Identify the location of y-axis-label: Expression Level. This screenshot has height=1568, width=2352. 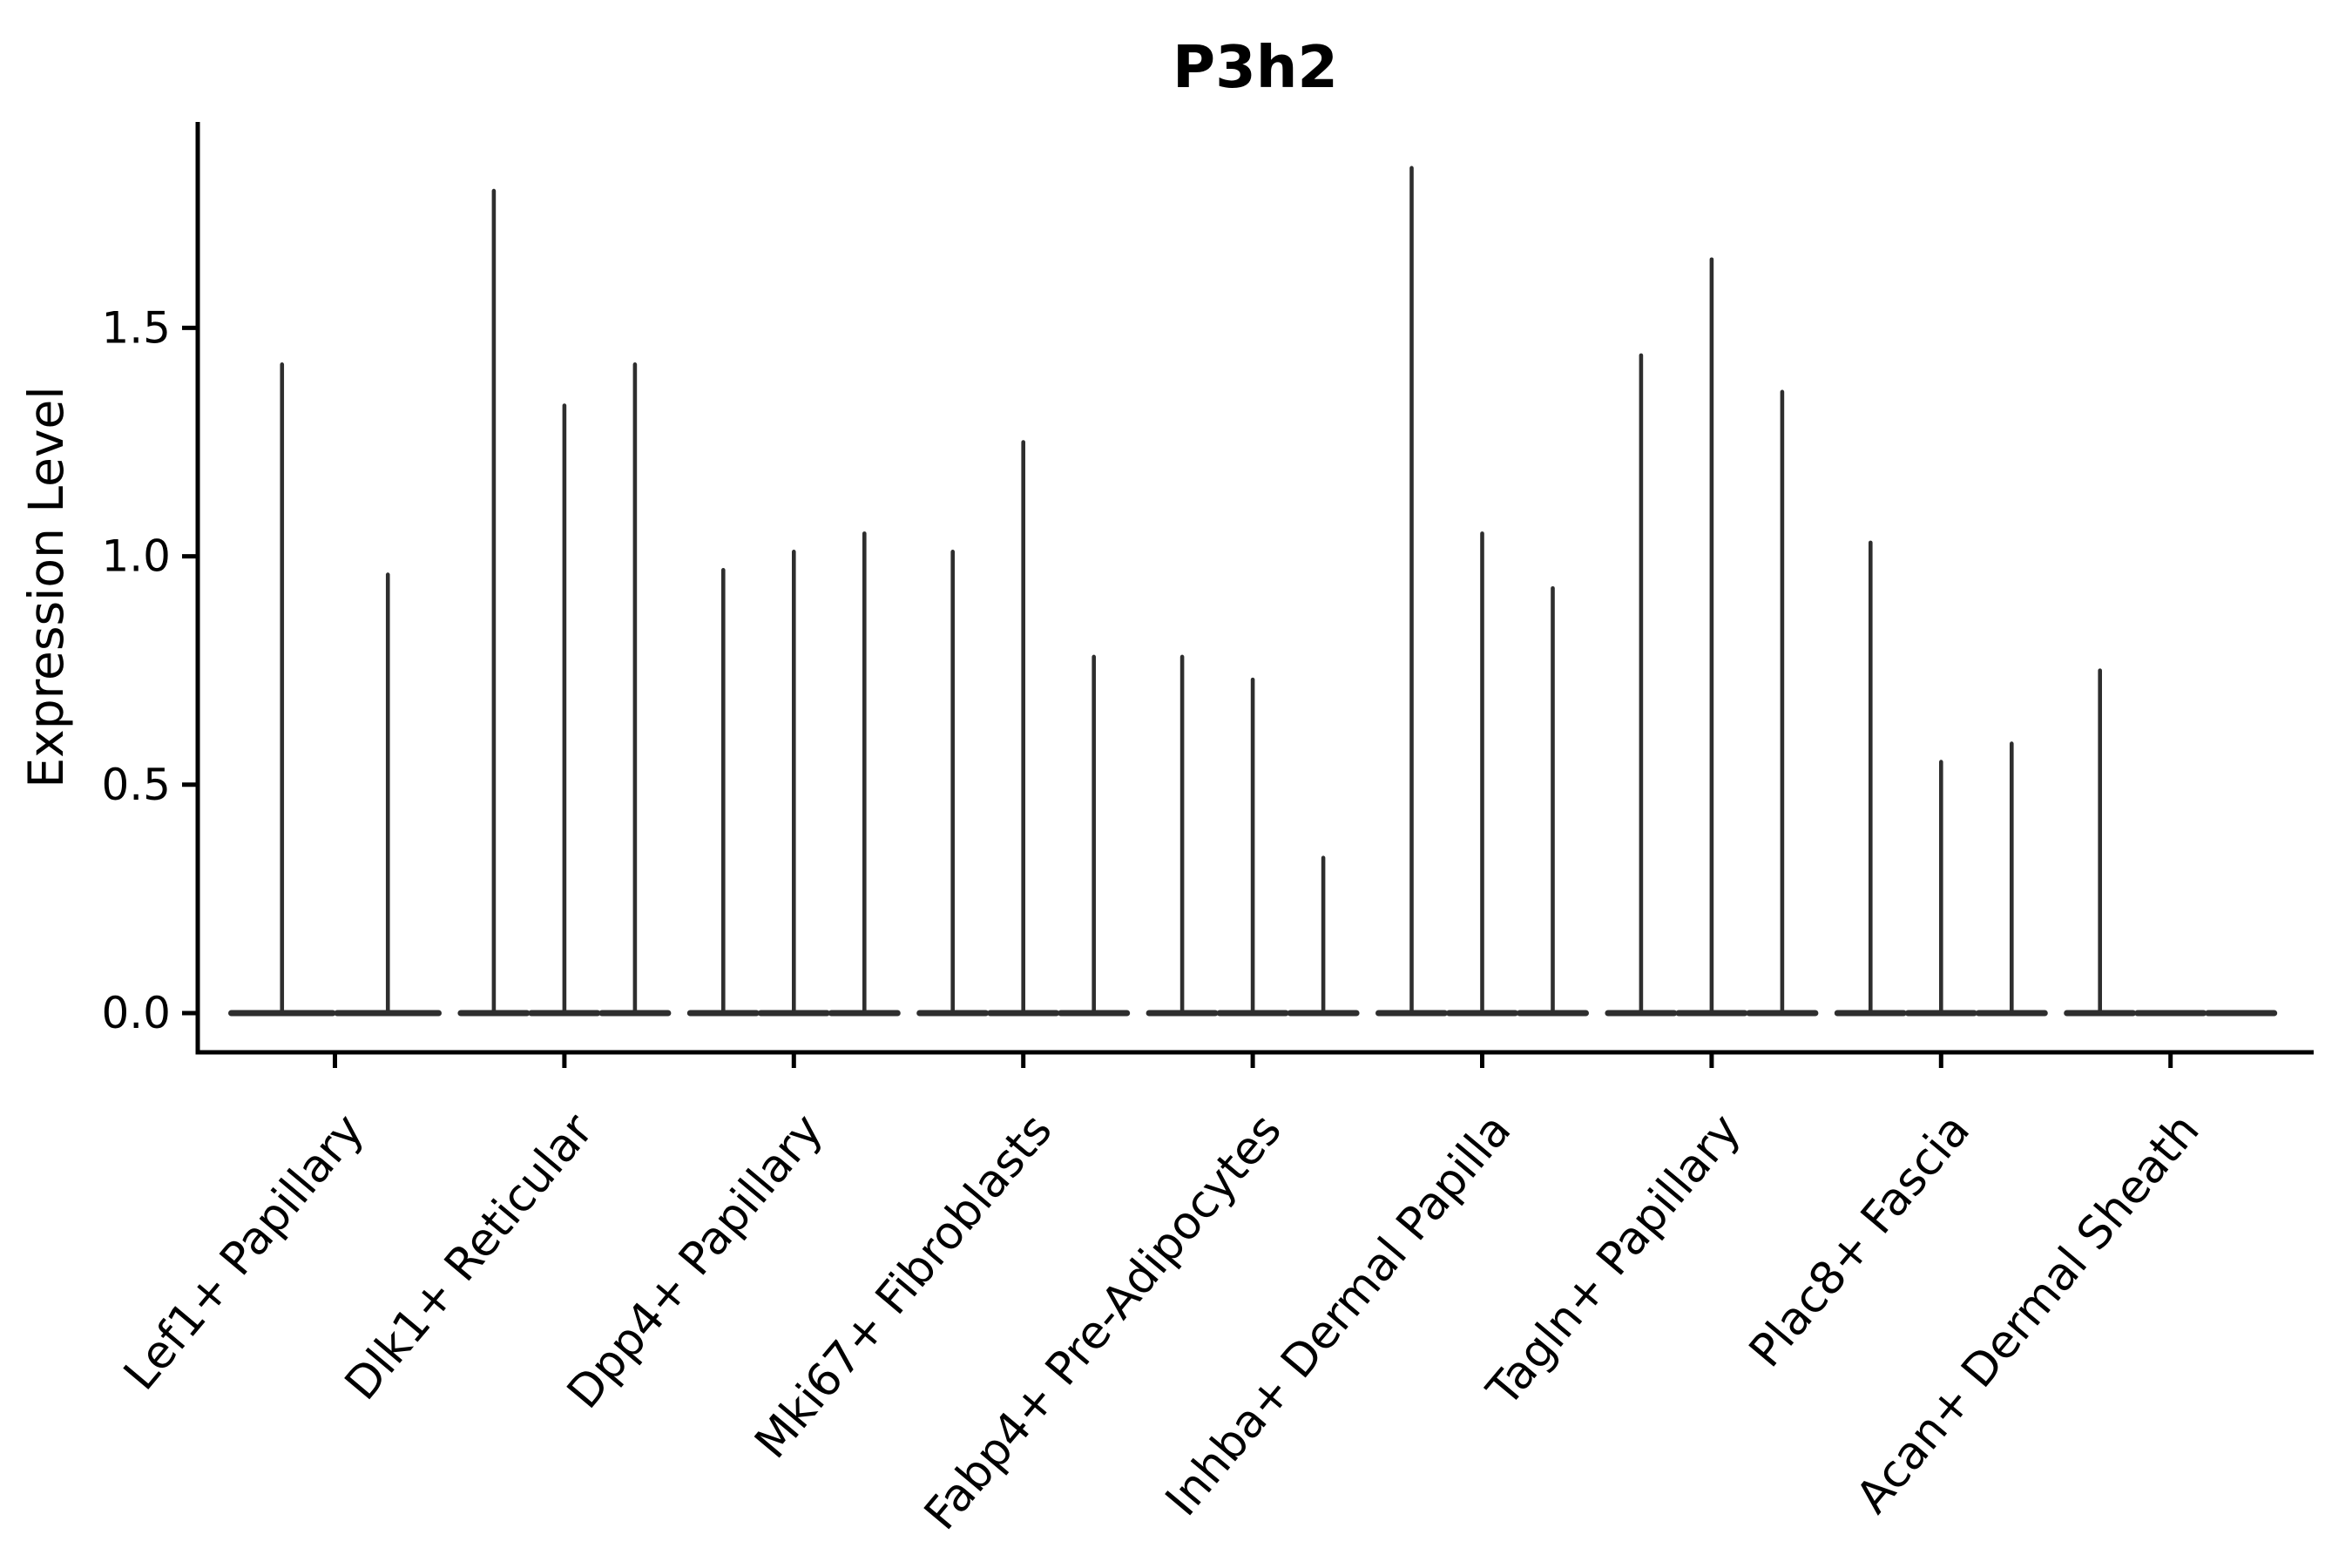
(46, 586).